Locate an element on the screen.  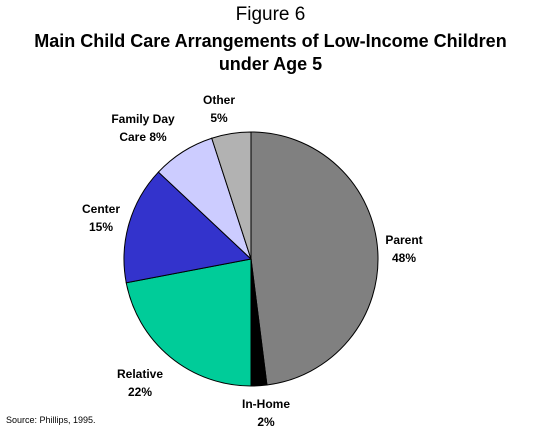
slice-label-3-line-0: Center is located at coordinates (101, 209).